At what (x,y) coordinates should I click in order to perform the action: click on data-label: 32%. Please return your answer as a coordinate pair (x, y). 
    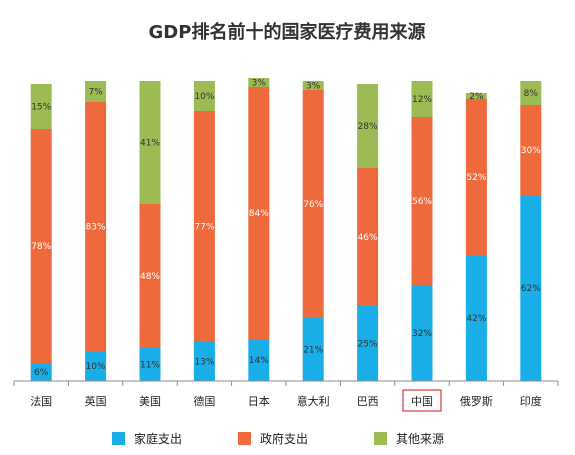
    Looking at the image, I should click on (422, 334).